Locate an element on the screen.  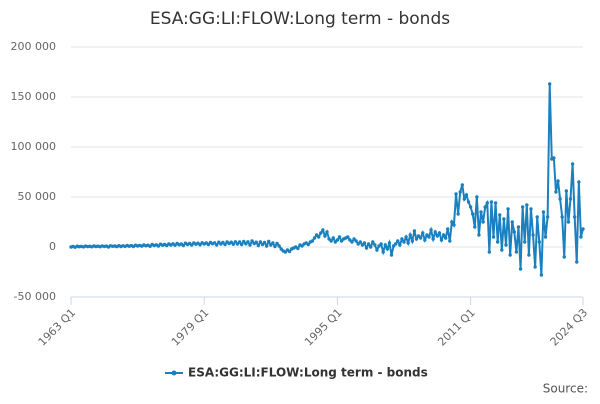
y-tick-label: 50 000 is located at coordinates (37, 196).